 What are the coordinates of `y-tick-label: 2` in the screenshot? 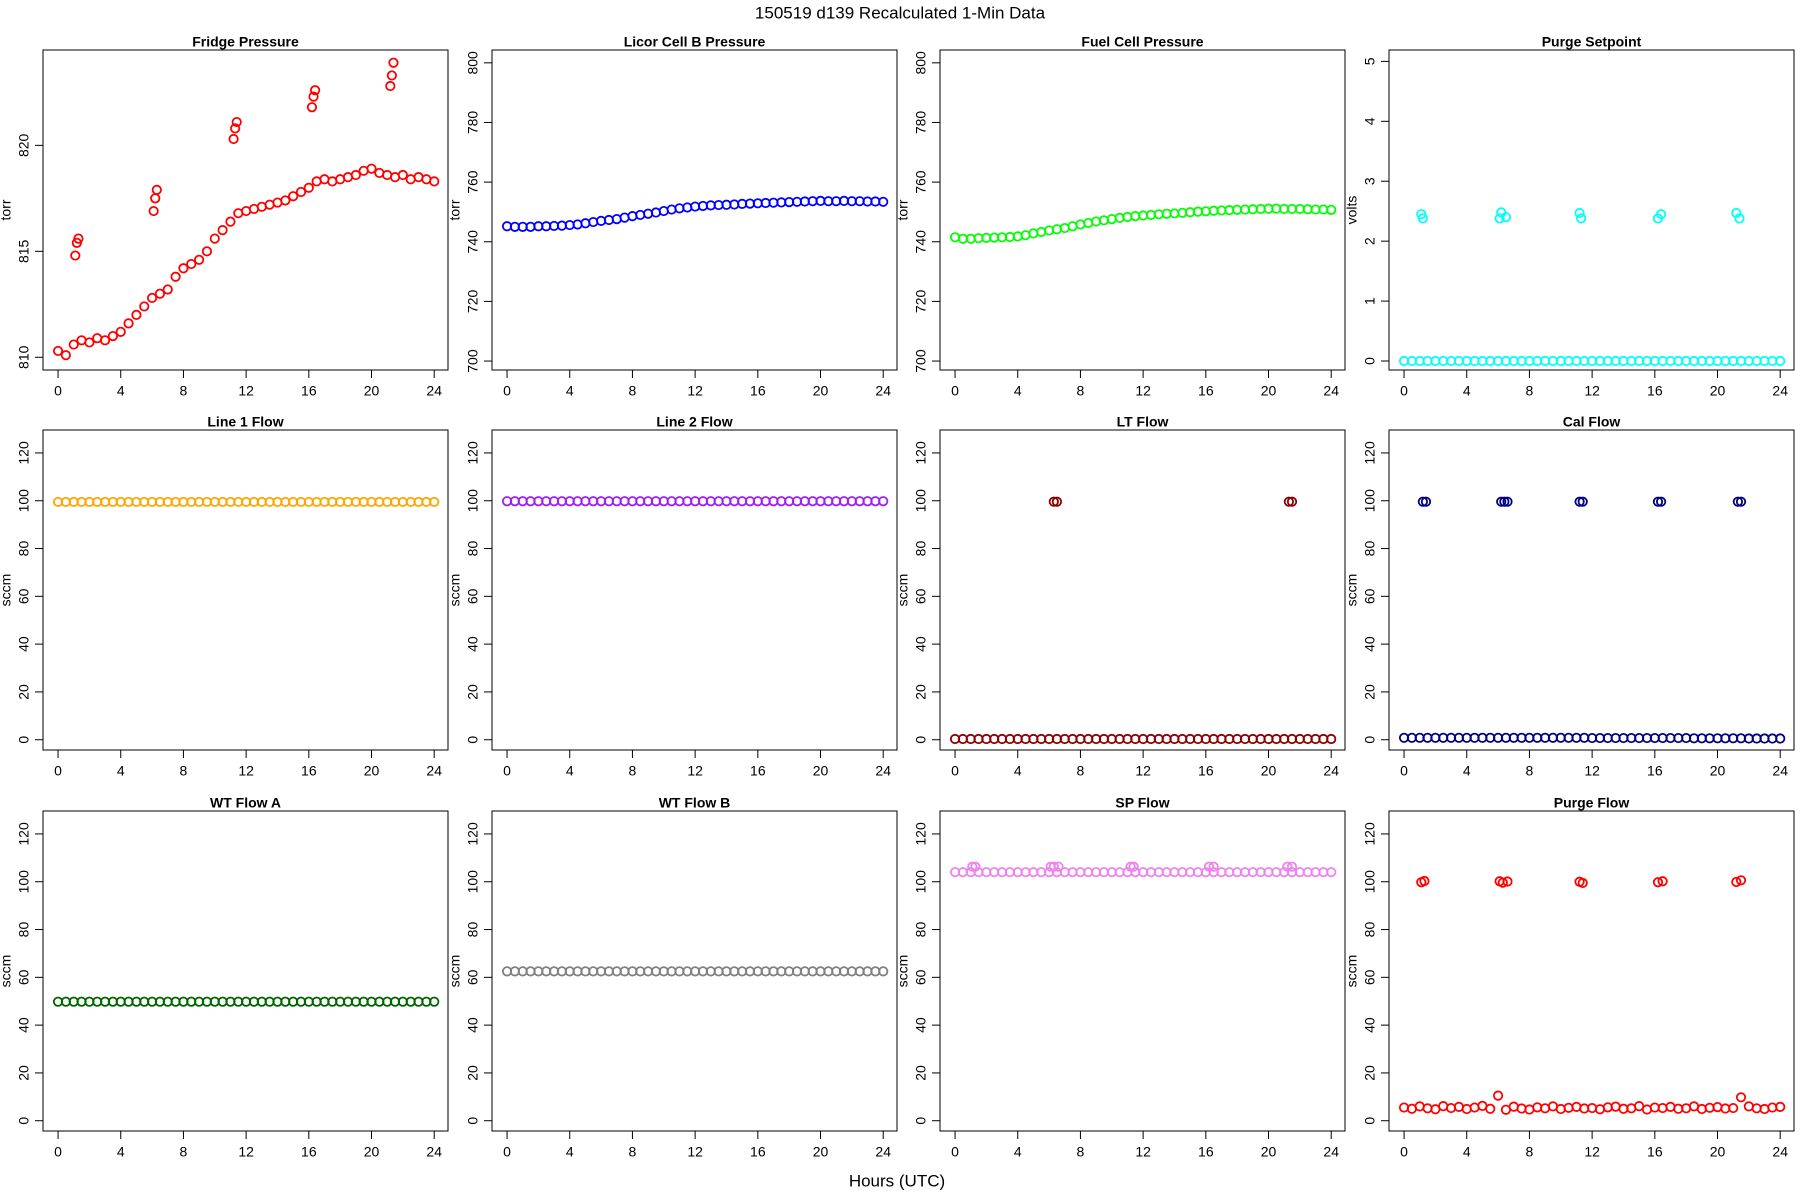 It's located at (1370, 241).